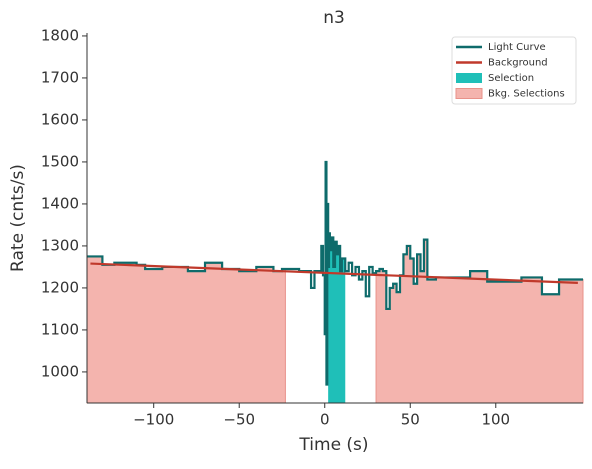 The height and width of the screenshot is (469, 592). I want to click on x-tick-label: 100, so click(495, 420).